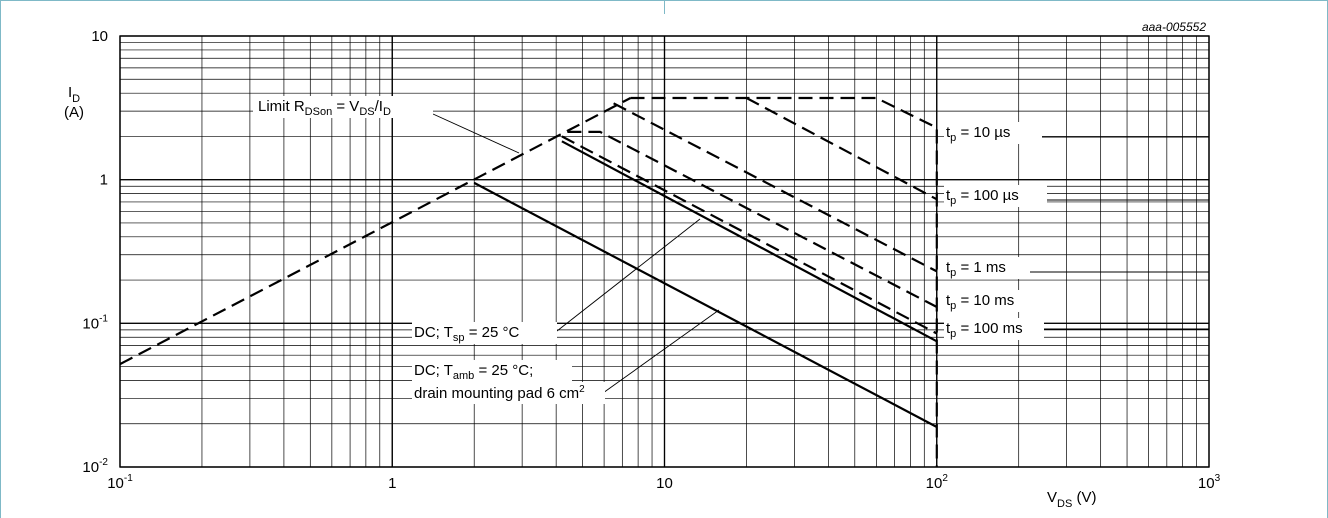  Describe the element at coordinates (392, 483) in the screenshot. I see `x-tick-label: 1` at that location.